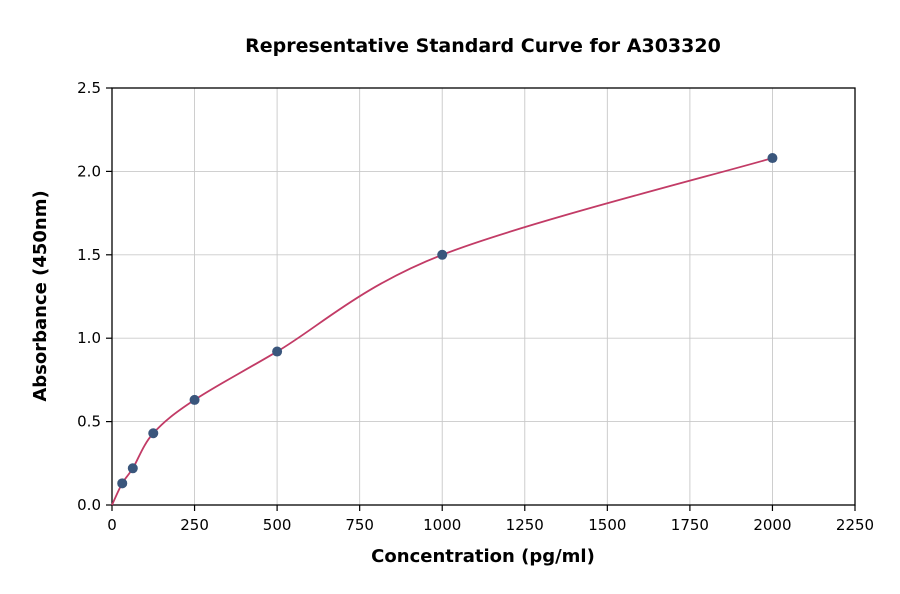 Image resolution: width=900 pixels, height=594 pixels. What do you see at coordinates (40, 295) in the screenshot?
I see `y-axis-label: Absorbance (450nm)` at bounding box center [40, 295].